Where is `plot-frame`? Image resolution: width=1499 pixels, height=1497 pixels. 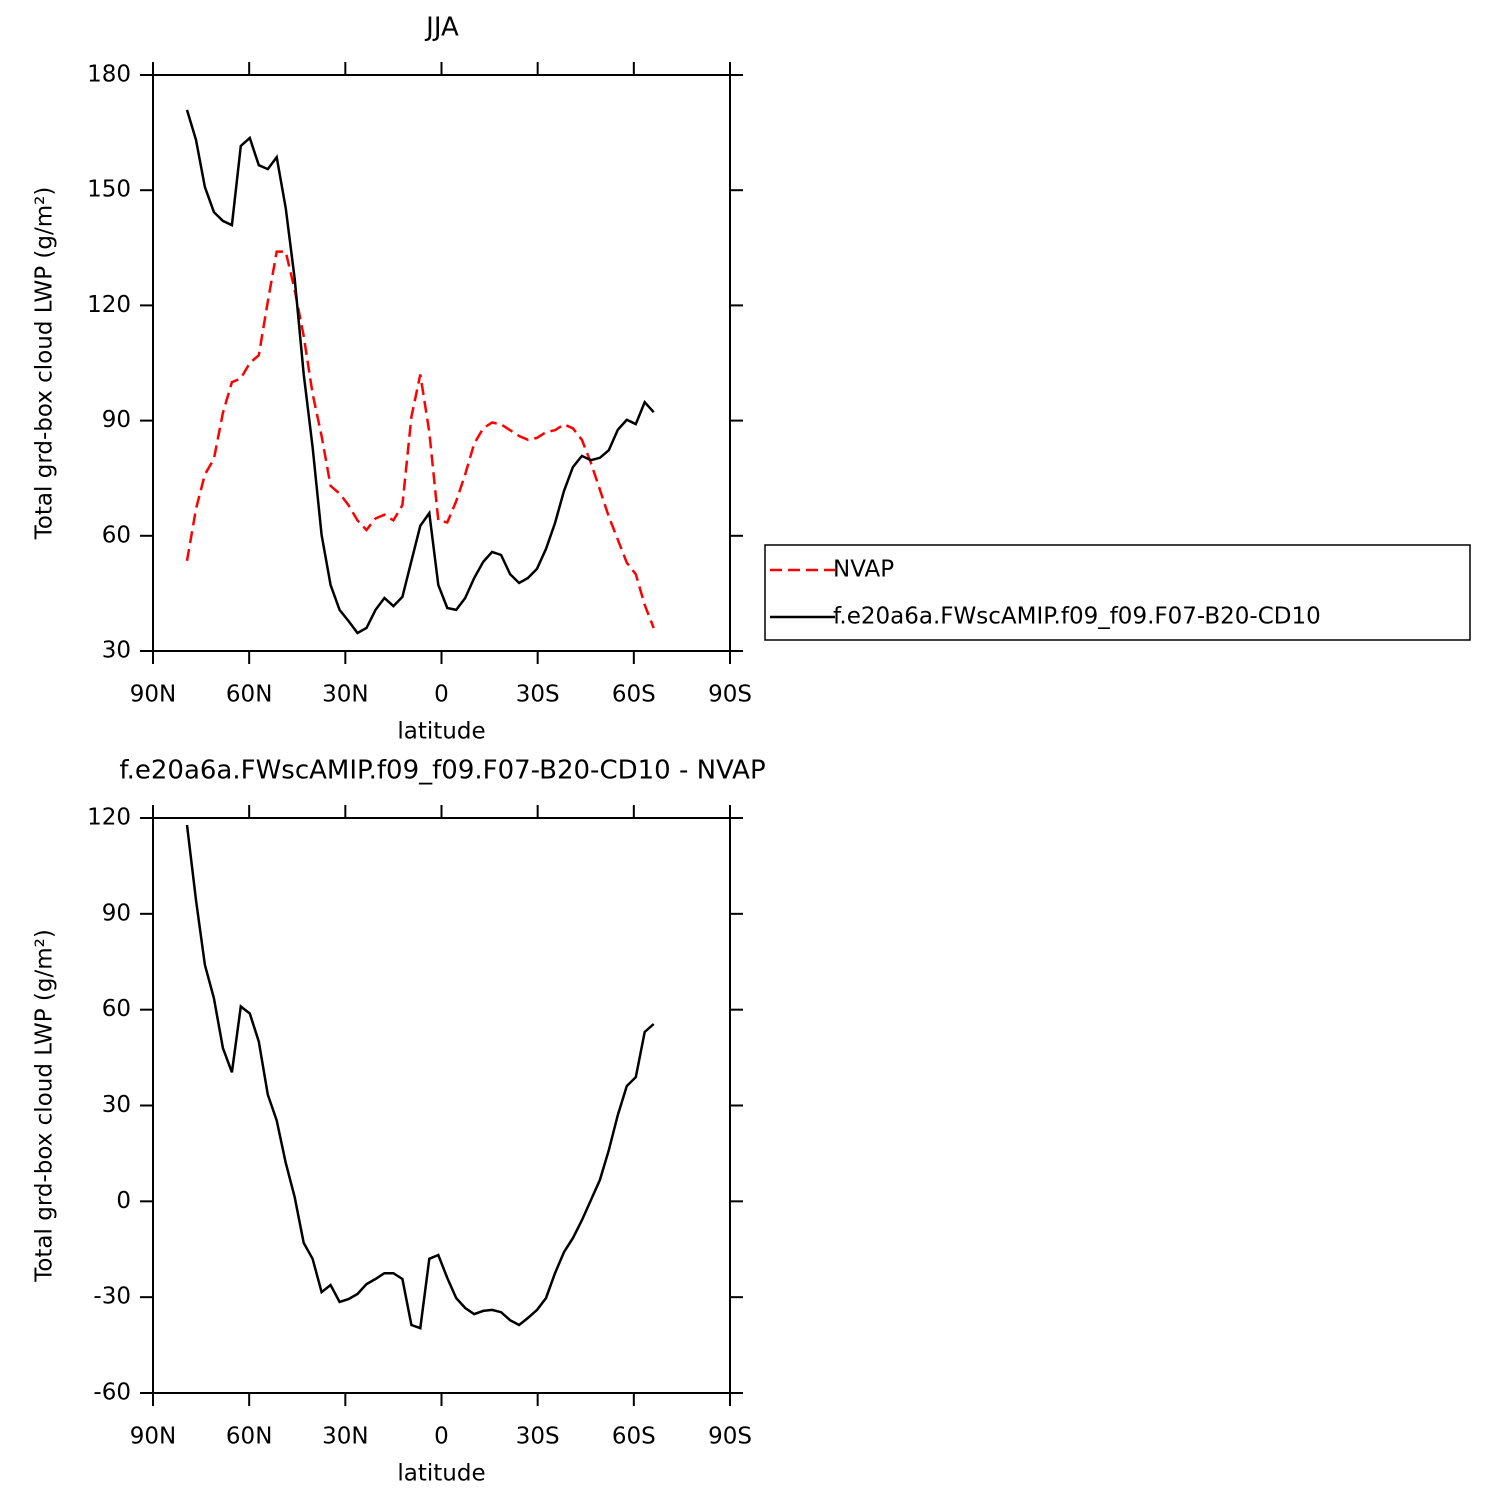 plot-frame is located at coordinates (441, 1105).